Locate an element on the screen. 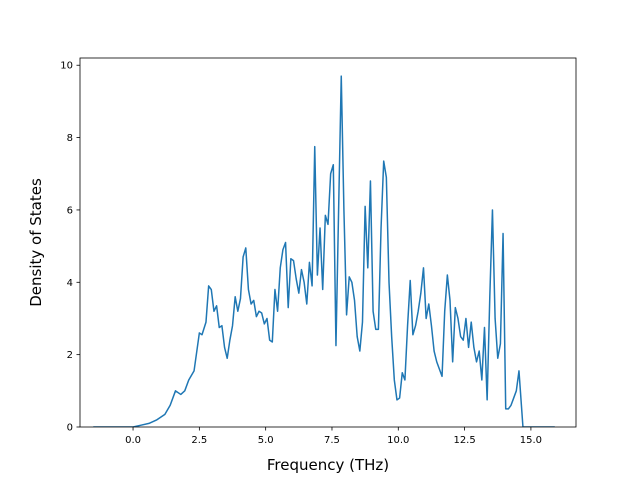 The image size is (640, 480). y-tick-label: 8 is located at coordinates (70, 138).